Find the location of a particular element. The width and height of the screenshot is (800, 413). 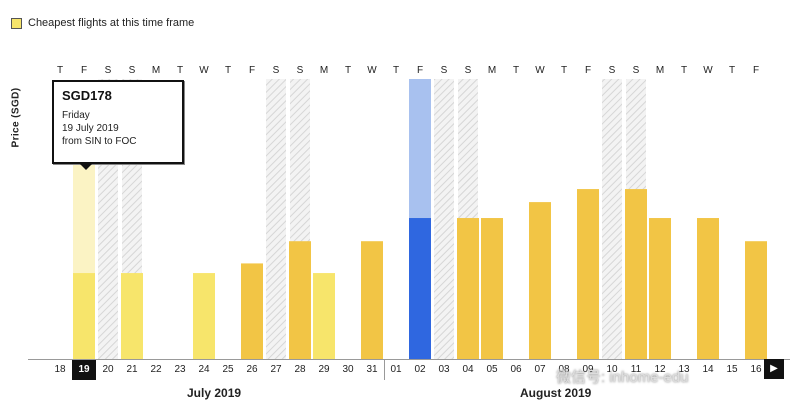

legend: Cheapest flights at this time frame is located at coordinates (102, 23).